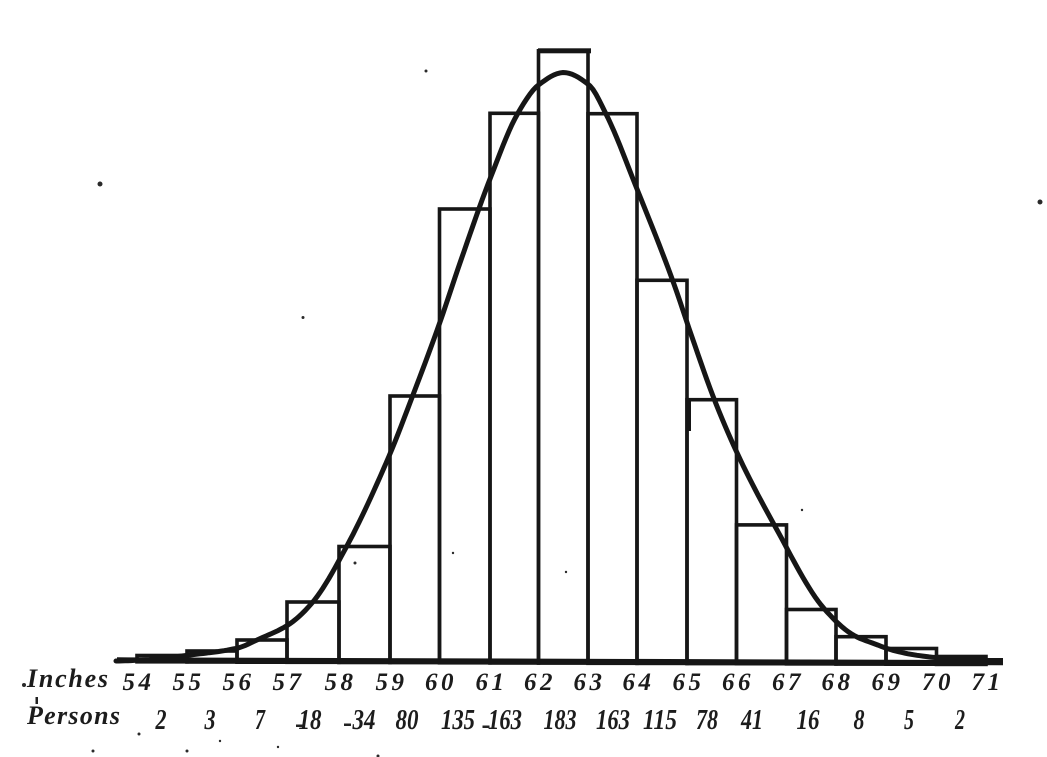 The image size is (1047, 757). Describe the element at coordinates (560, 720) in the screenshot. I see `svg-text: 183` at that location.